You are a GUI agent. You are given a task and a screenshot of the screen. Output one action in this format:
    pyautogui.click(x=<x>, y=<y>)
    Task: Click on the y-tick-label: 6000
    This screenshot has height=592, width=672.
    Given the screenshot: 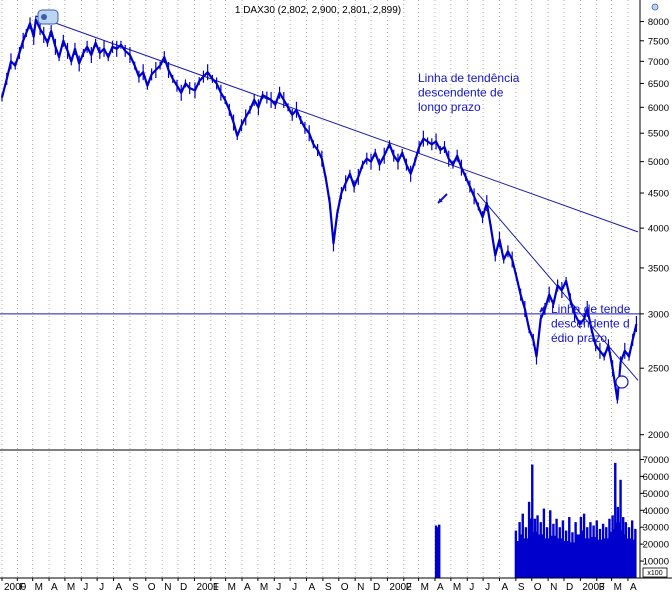 What is the action you would take?
    pyautogui.click(x=658, y=108)
    